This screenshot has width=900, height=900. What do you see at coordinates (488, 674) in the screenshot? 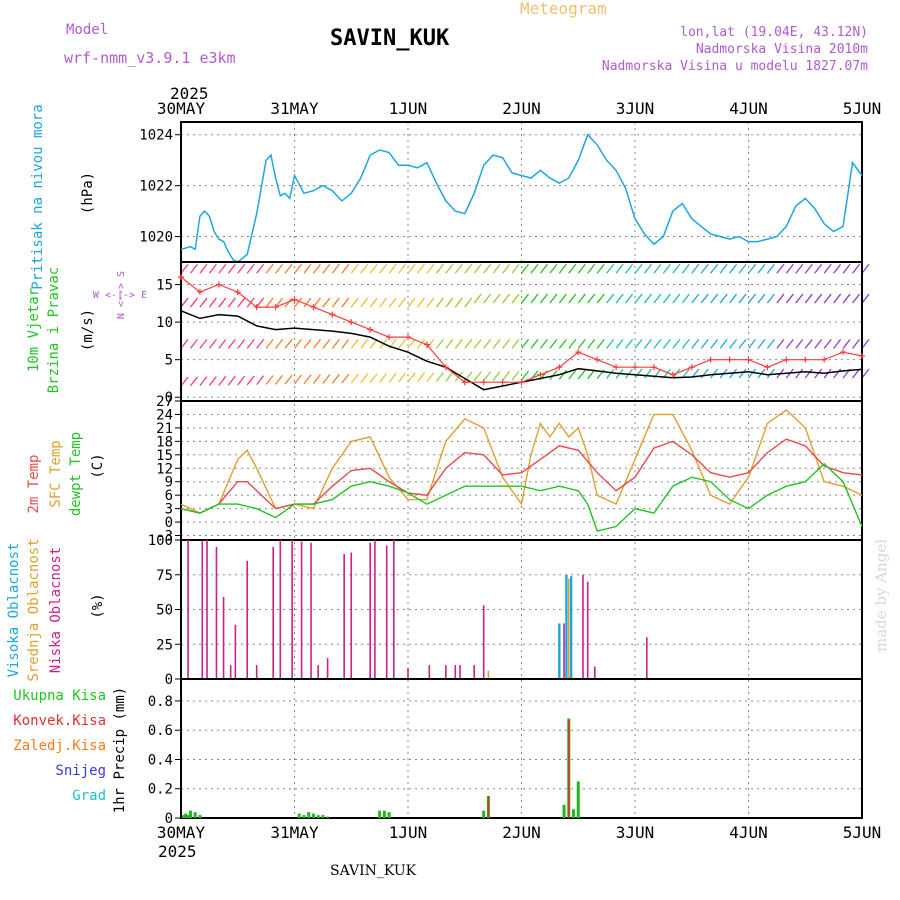
I see `mid-cloud-bar` at bounding box center [488, 674].